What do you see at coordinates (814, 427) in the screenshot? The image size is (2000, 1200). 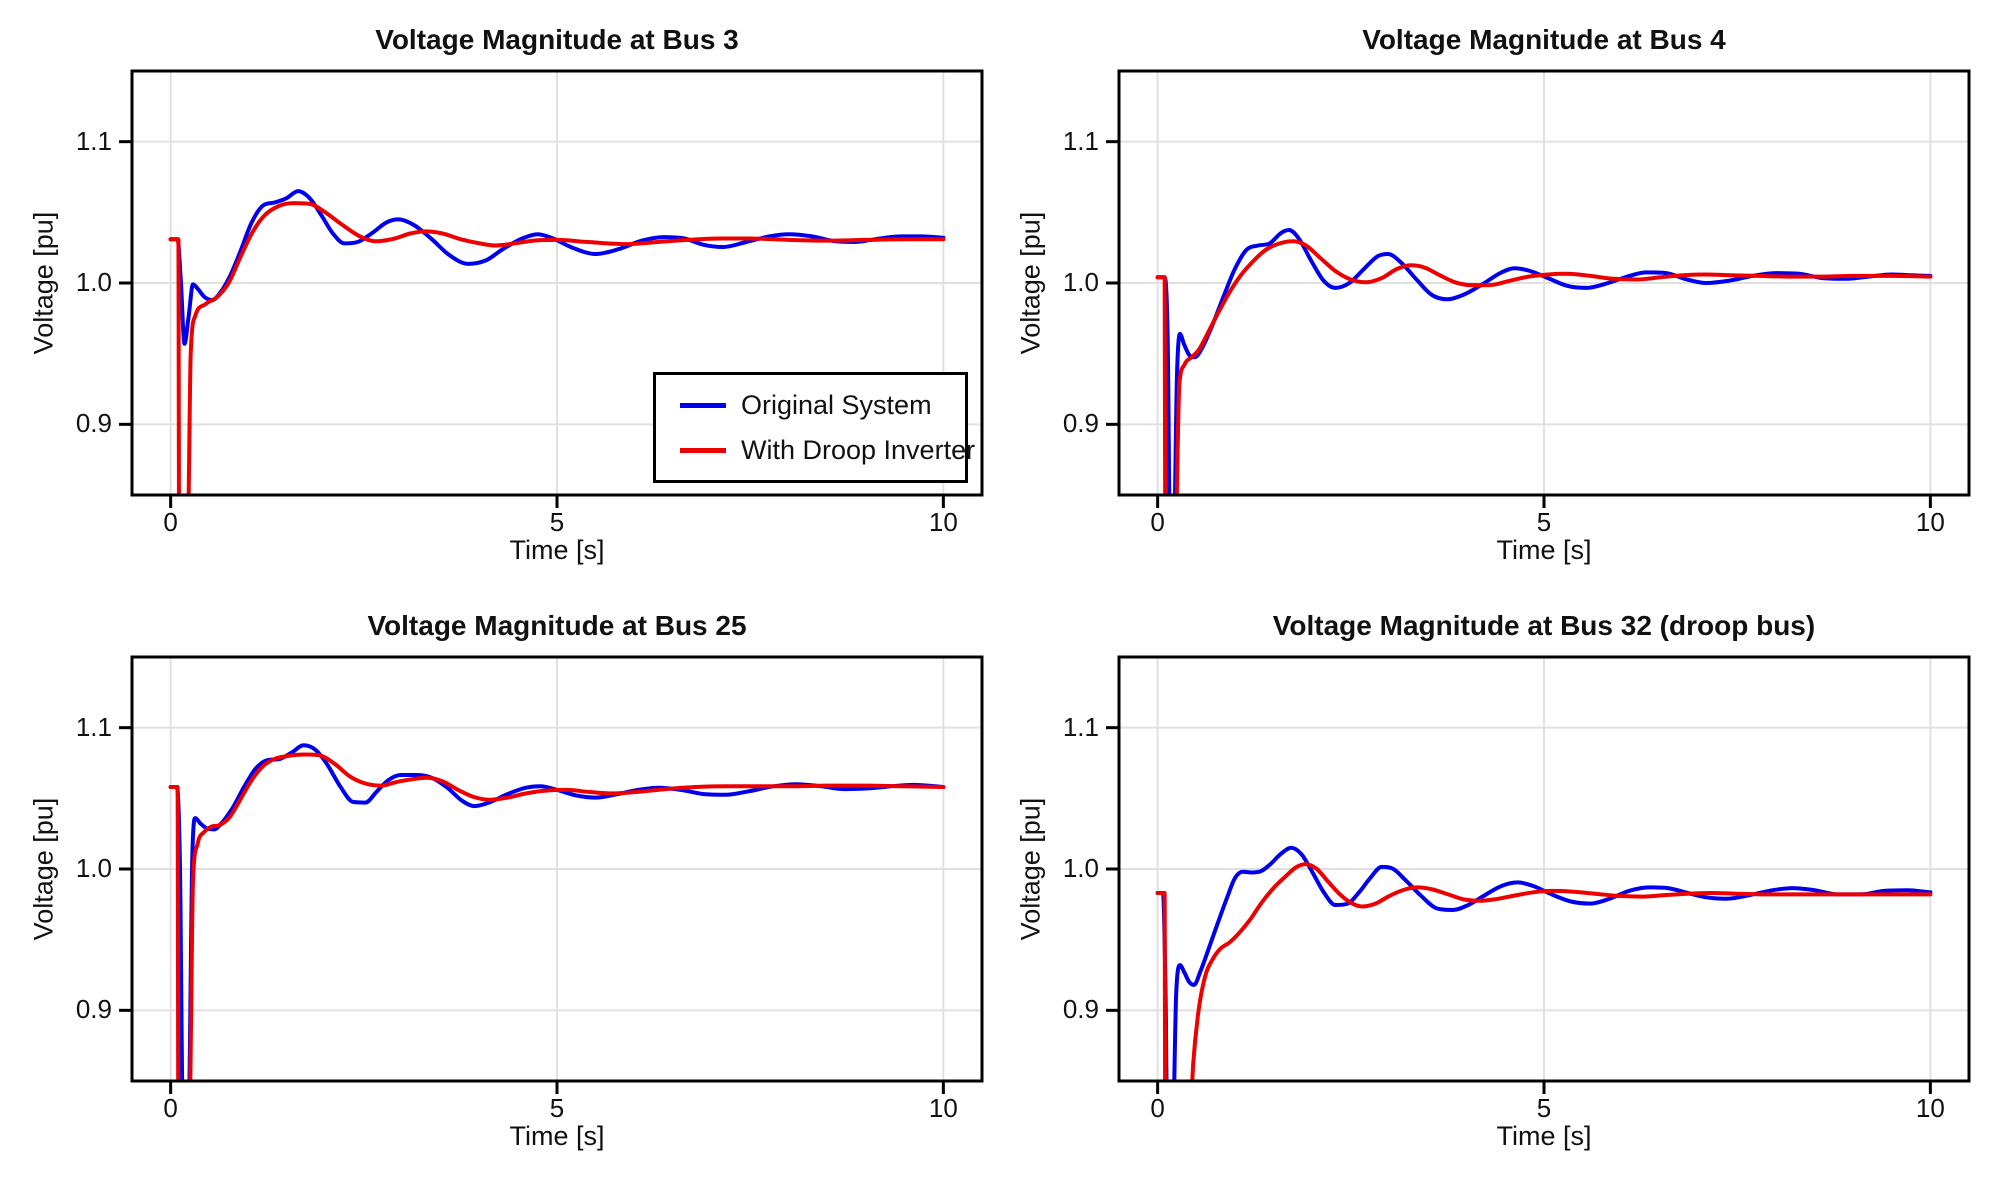 I see `legend: Original System With Droop Inverter` at bounding box center [814, 427].